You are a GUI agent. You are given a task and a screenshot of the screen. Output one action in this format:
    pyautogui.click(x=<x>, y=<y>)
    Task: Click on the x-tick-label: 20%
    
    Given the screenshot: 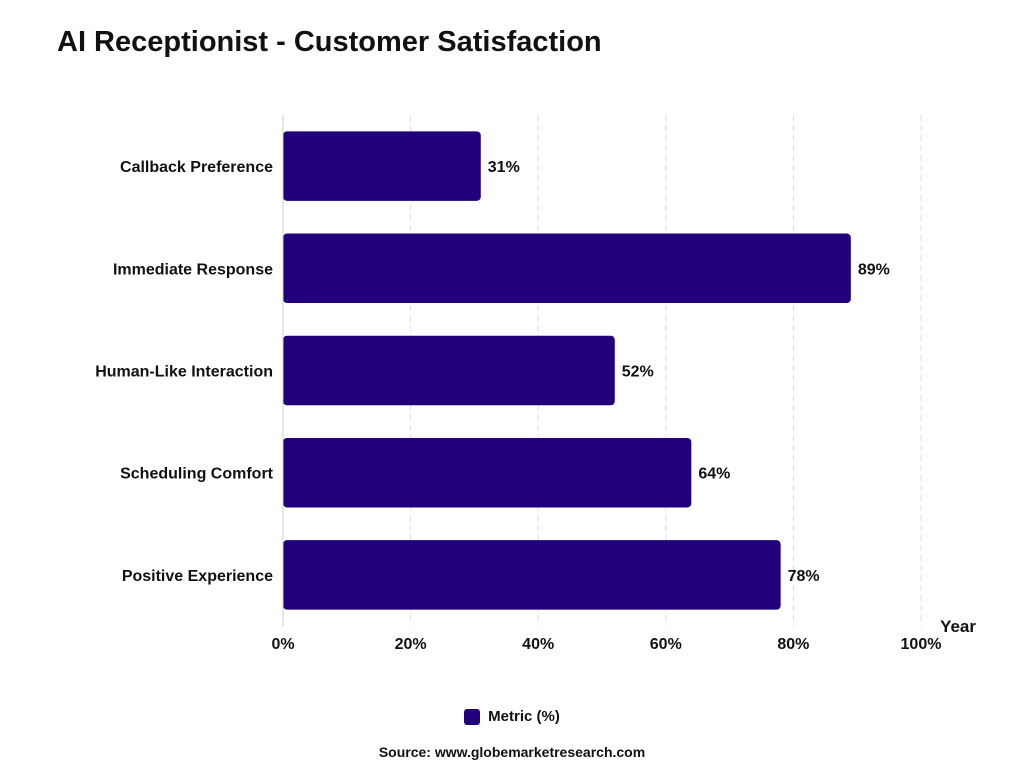 What is the action you would take?
    pyautogui.click(x=411, y=644)
    